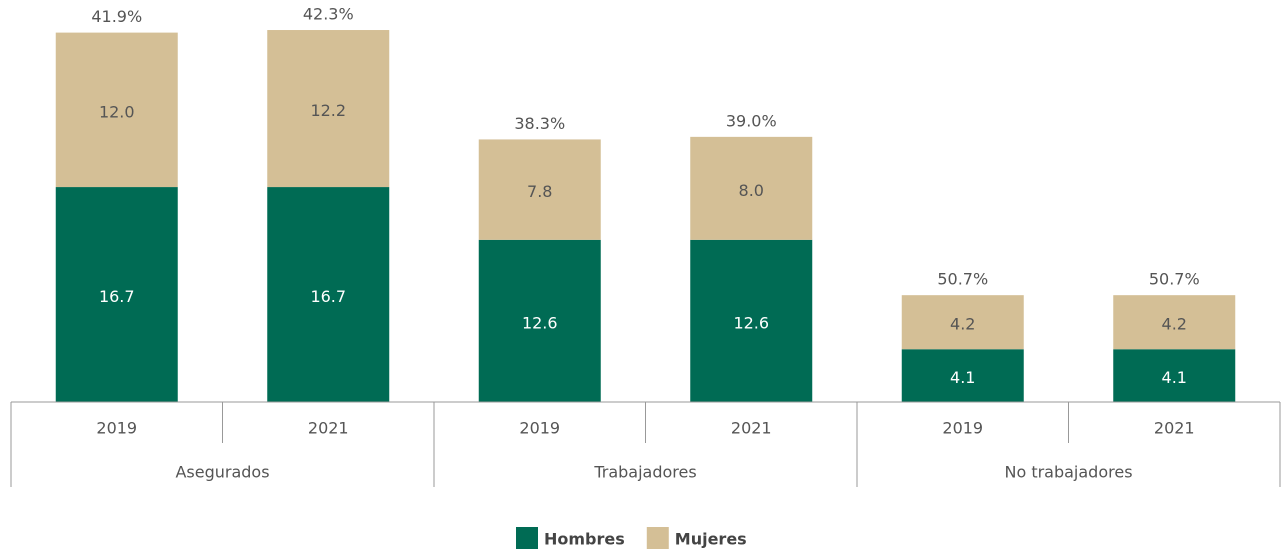 Image resolution: width=1281 pixels, height=550 pixels. I want to click on group-label: Trabajadores, so click(644, 472).